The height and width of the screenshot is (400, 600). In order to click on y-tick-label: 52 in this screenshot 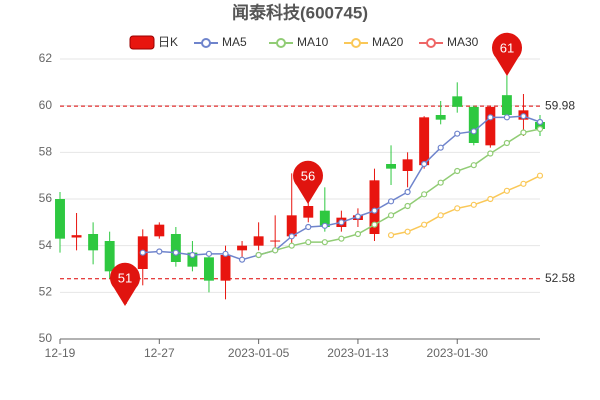, I will do `click(46, 292)`.